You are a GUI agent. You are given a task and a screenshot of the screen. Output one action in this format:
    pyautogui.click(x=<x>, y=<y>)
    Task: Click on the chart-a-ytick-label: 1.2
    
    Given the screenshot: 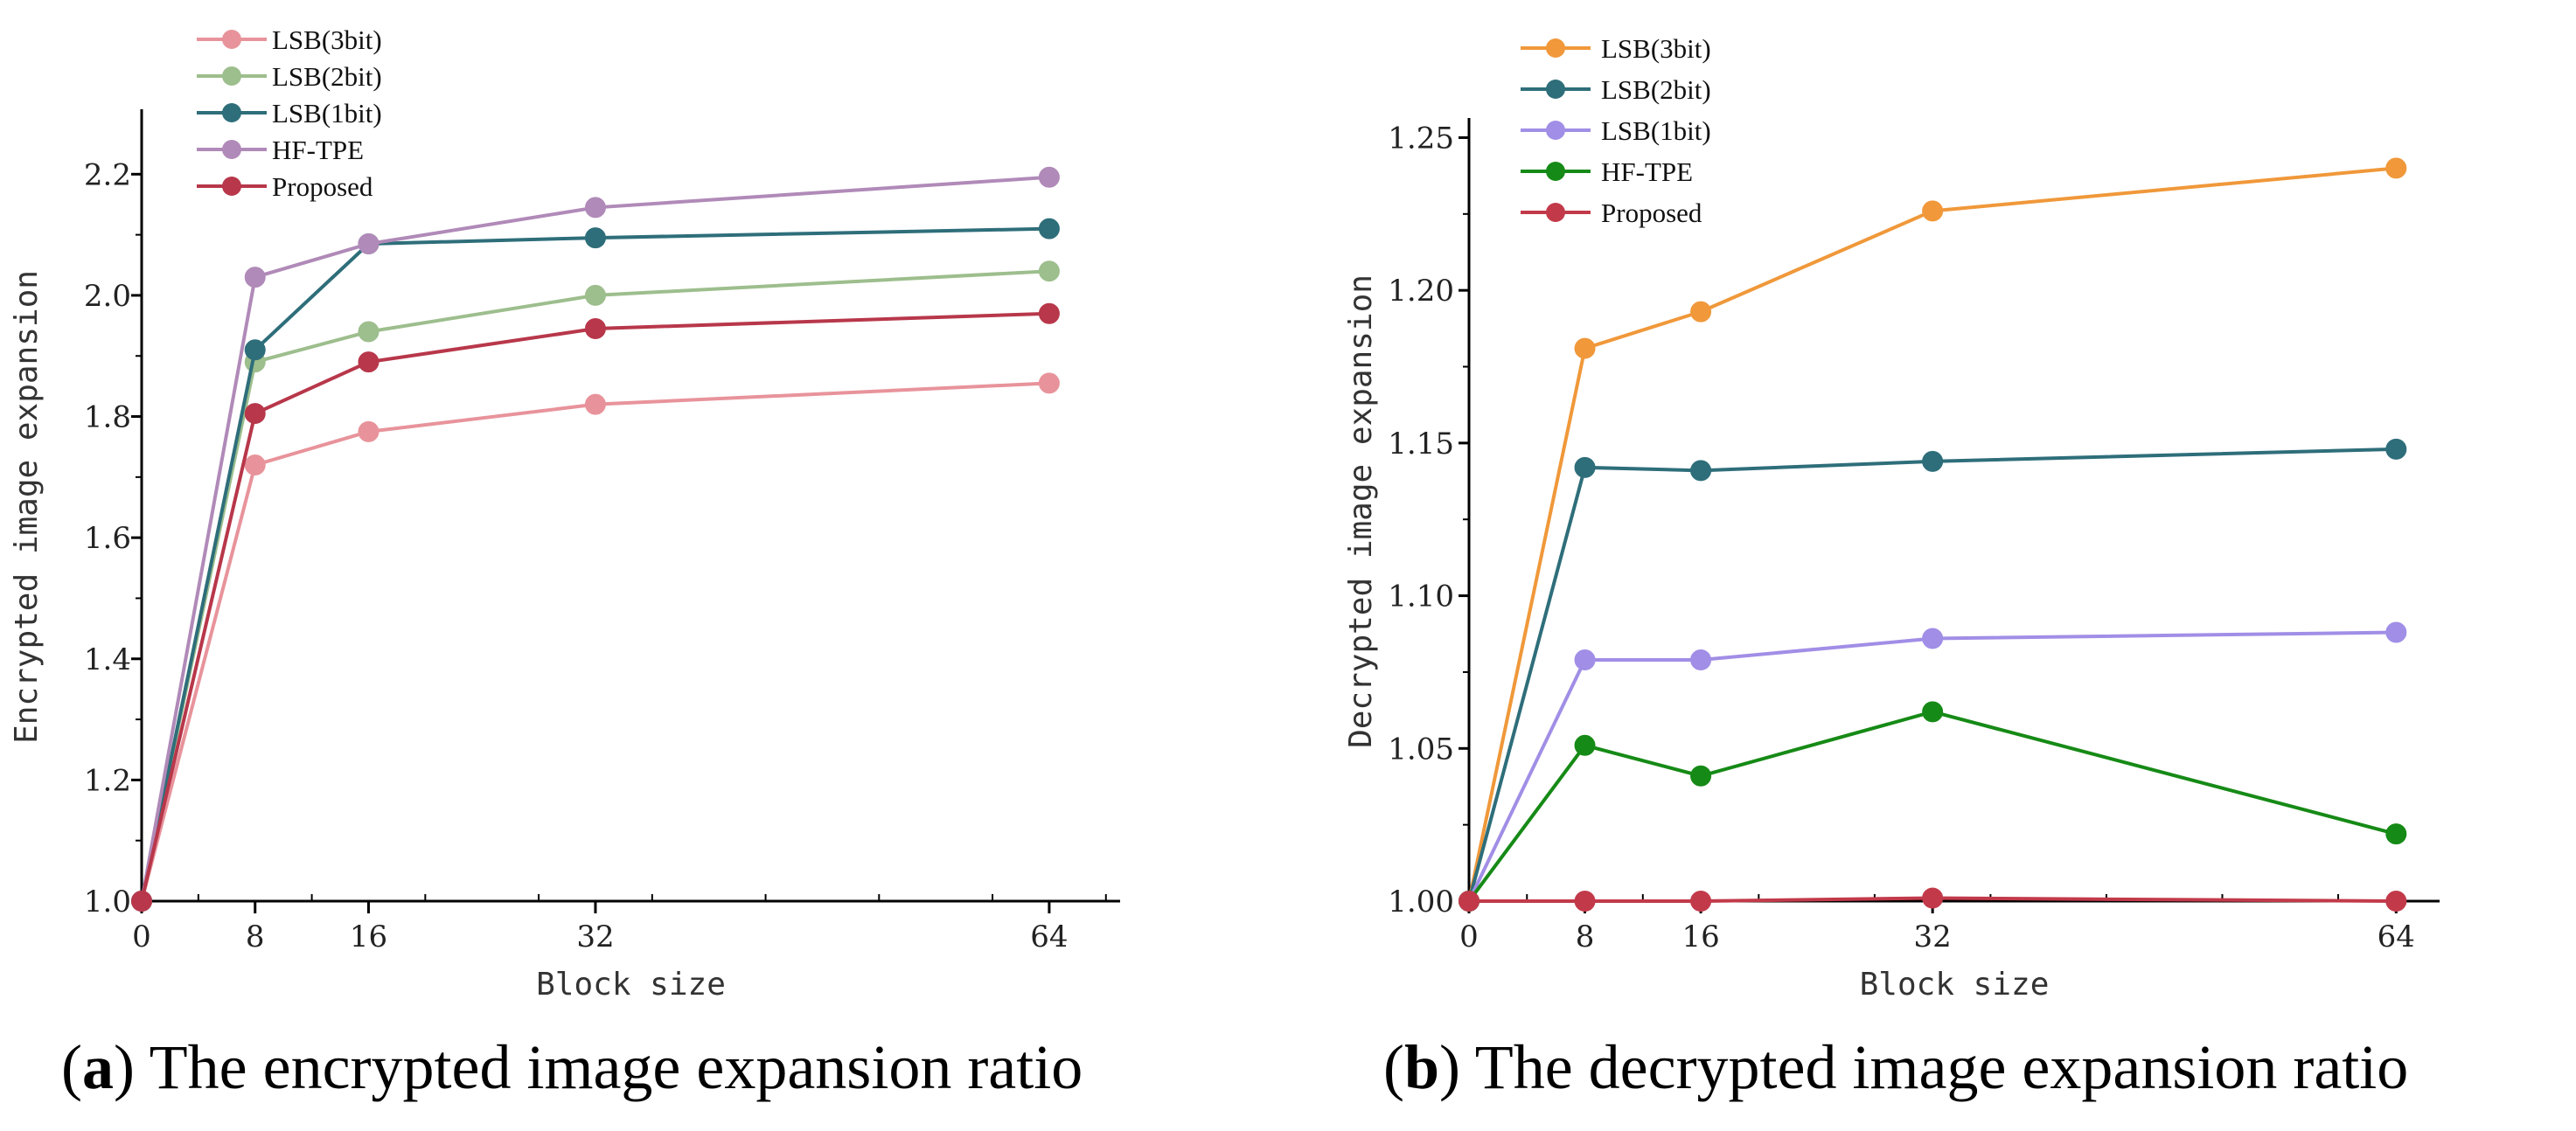 What is the action you would take?
    pyautogui.click(x=107, y=780)
    